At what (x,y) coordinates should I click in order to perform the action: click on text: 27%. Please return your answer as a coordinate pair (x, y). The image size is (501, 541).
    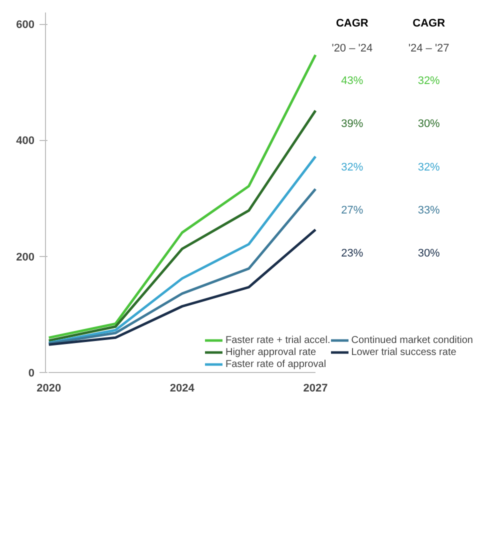
    Looking at the image, I should click on (352, 210).